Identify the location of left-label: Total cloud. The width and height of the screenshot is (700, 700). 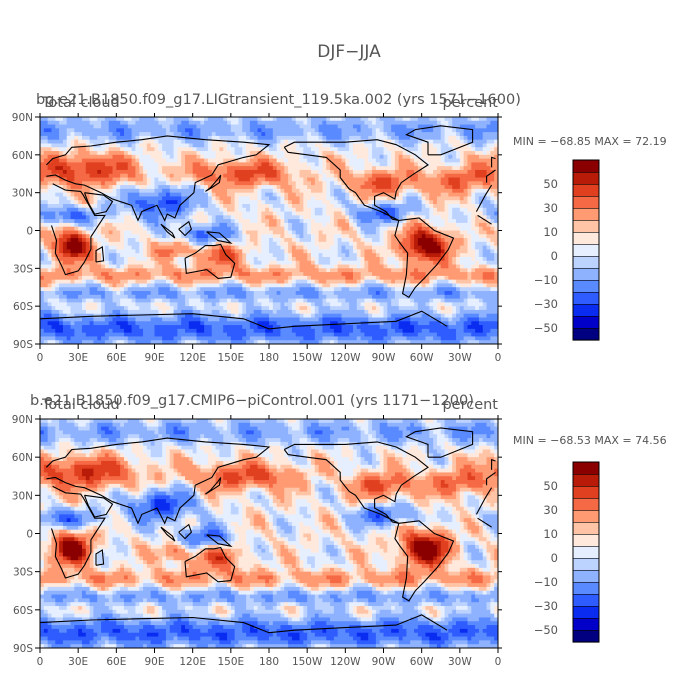
(80, 103).